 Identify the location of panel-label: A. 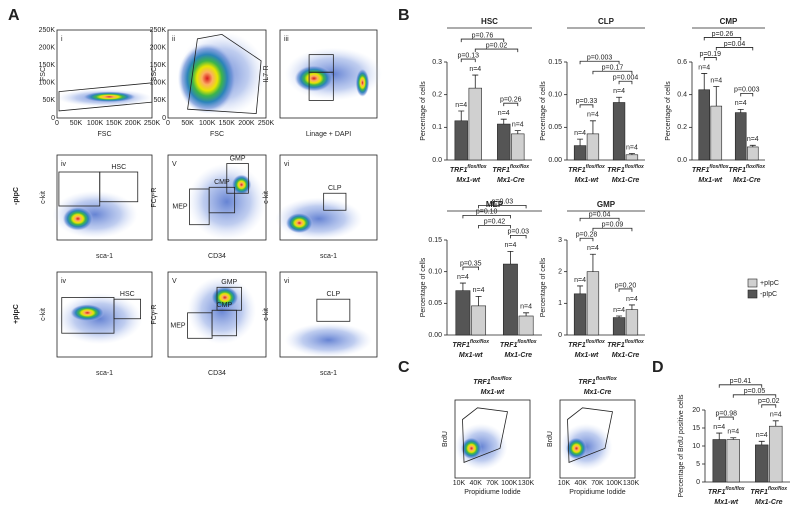
(14, 15).